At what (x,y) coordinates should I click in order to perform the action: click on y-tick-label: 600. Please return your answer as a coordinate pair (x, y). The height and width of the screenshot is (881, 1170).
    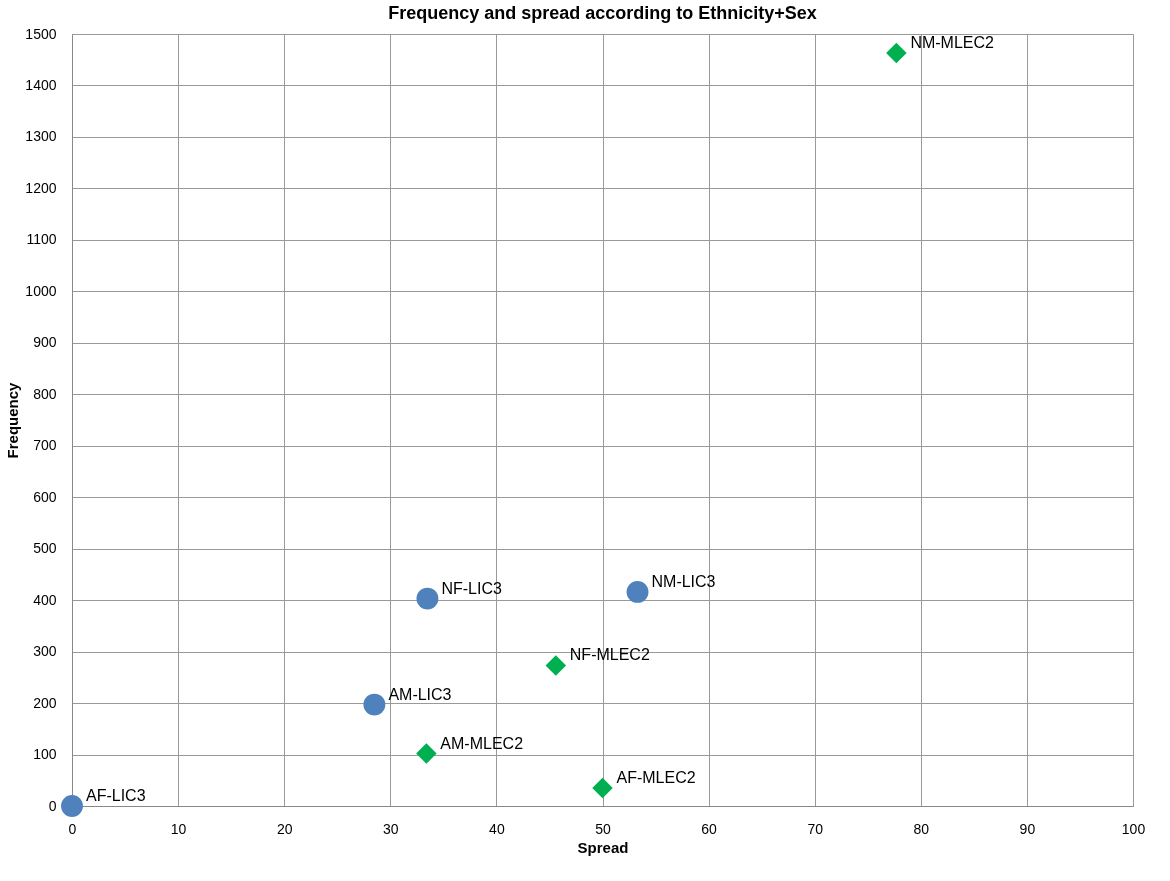
    Looking at the image, I should click on (45, 496).